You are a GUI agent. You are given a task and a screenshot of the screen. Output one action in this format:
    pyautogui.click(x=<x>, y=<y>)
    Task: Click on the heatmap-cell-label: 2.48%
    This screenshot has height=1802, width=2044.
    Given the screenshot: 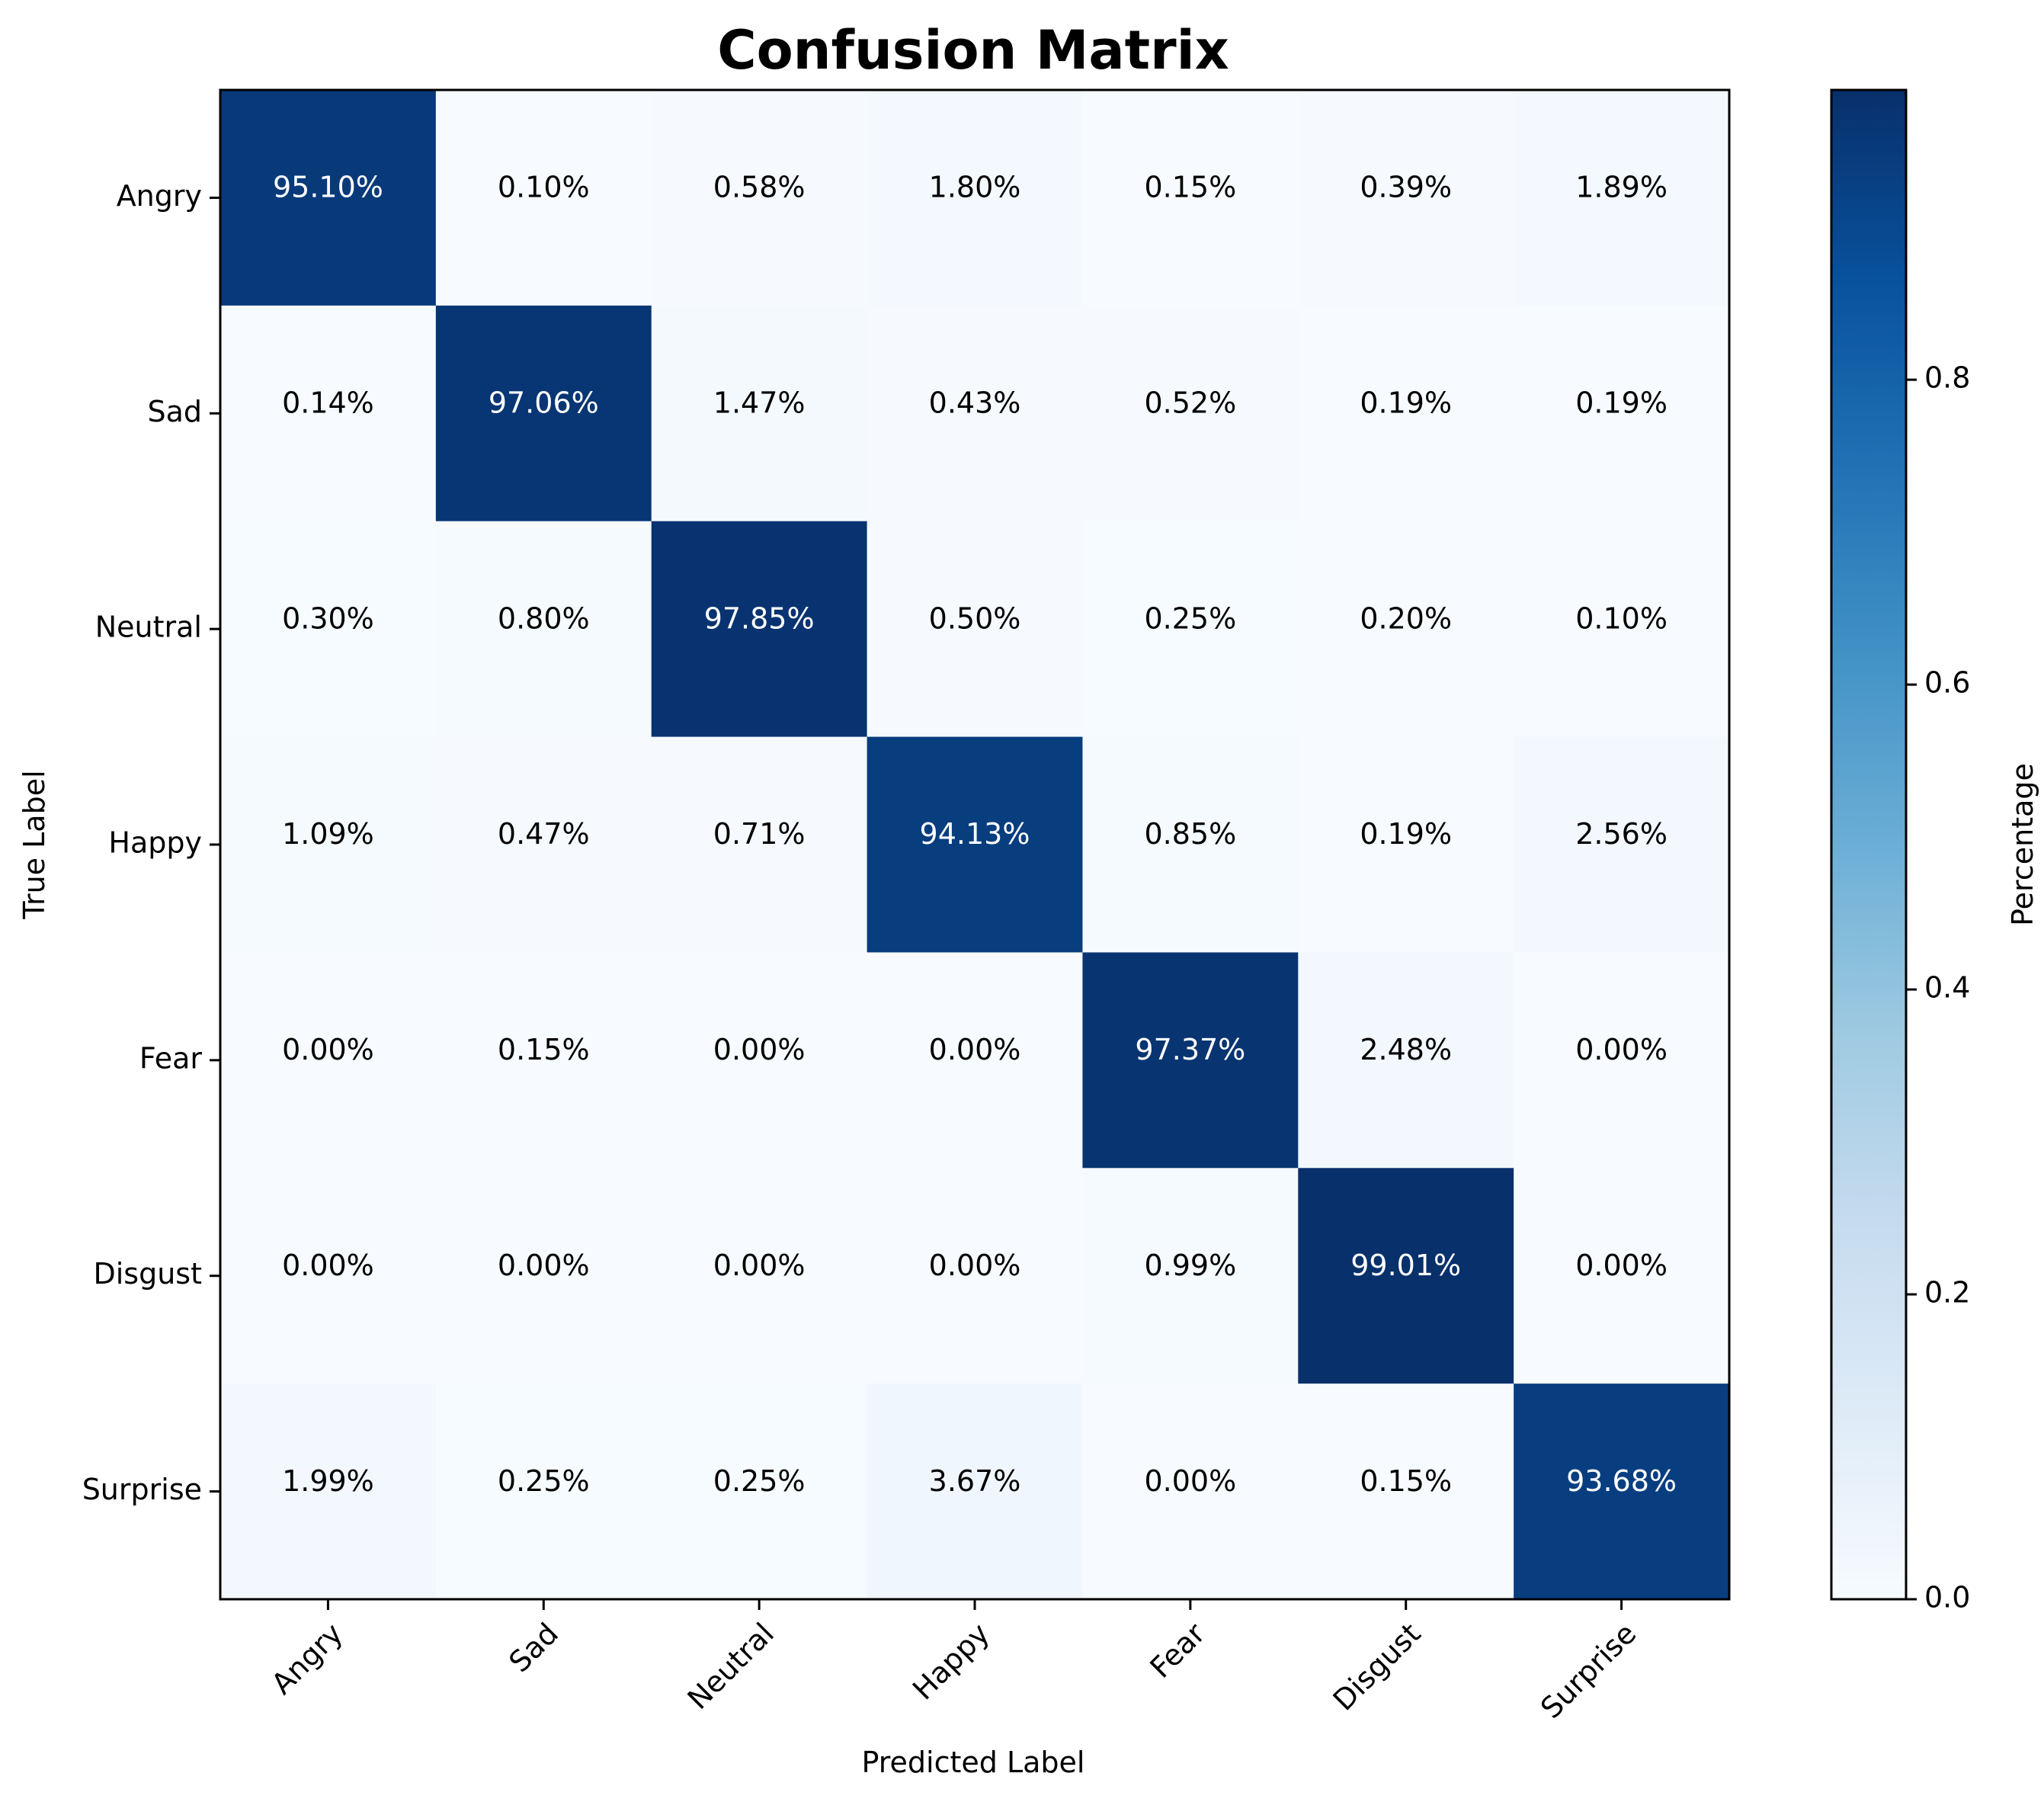 What is the action you would take?
    pyautogui.click(x=1406, y=1049)
    